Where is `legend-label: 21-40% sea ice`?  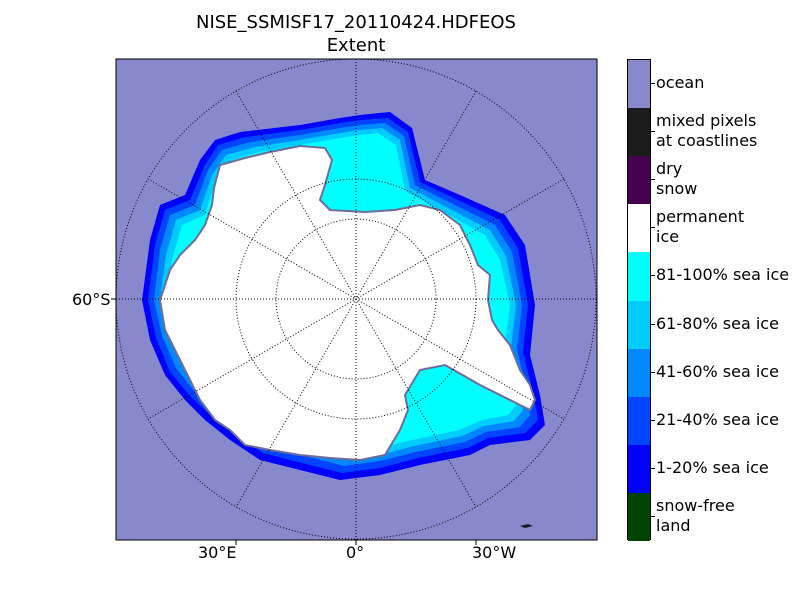
legend-label: 21-40% sea ice is located at coordinates (717, 419).